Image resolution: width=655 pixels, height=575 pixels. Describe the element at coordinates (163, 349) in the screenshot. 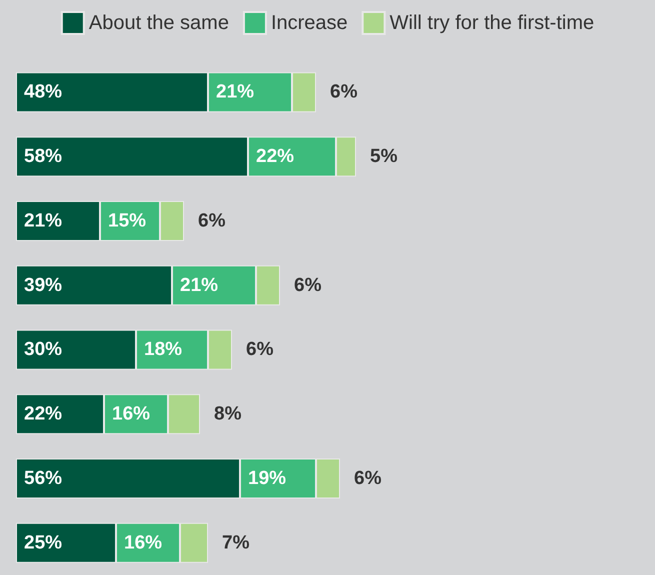

I see `data-label: 18%` at that location.